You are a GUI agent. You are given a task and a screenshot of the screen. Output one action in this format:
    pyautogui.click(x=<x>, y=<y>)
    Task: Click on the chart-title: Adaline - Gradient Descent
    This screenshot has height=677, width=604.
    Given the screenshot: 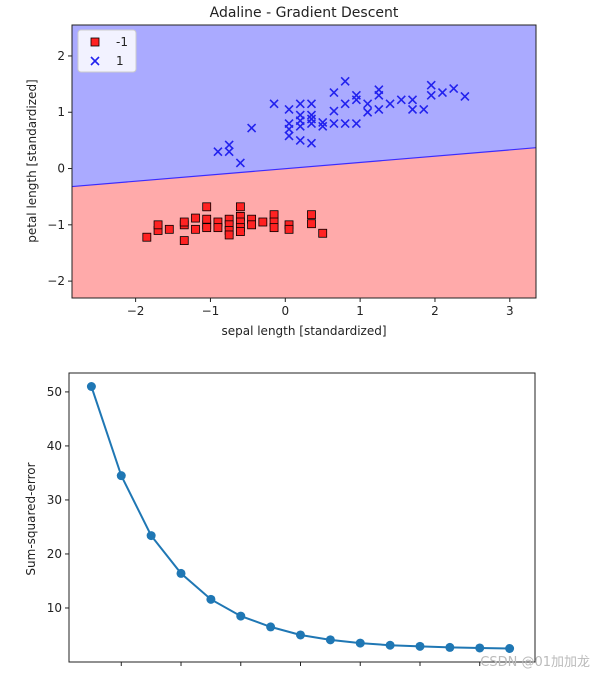 What is the action you would take?
    pyautogui.click(x=304, y=13)
    